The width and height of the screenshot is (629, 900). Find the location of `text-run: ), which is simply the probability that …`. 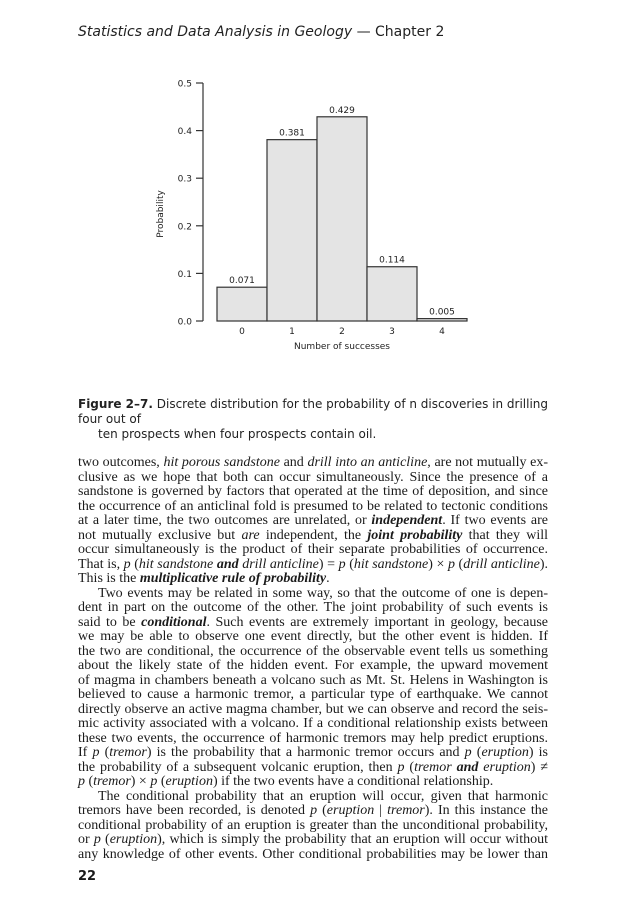

text-run: ), which is simply the probability that … is located at coordinates (352, 839).